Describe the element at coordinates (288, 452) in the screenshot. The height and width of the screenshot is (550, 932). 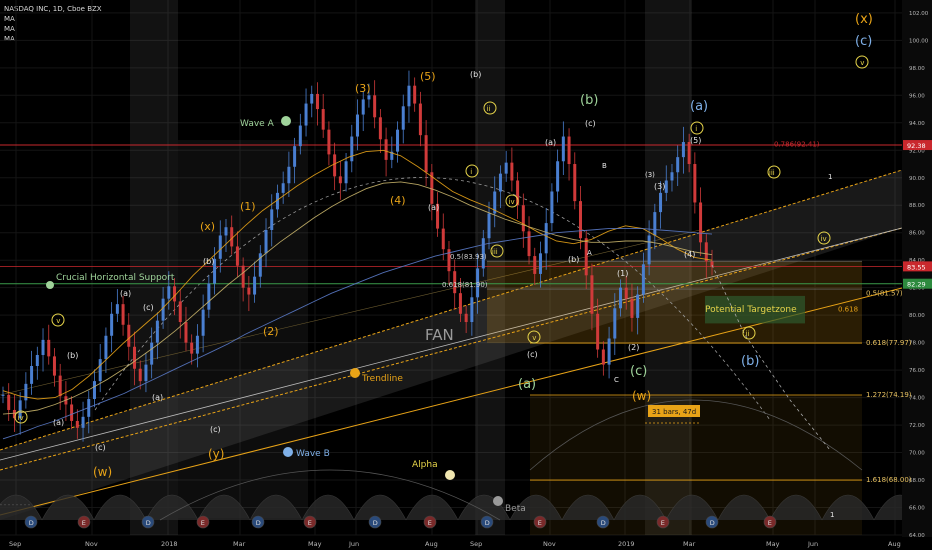
I see `wave-b-marker-icon` at that location.